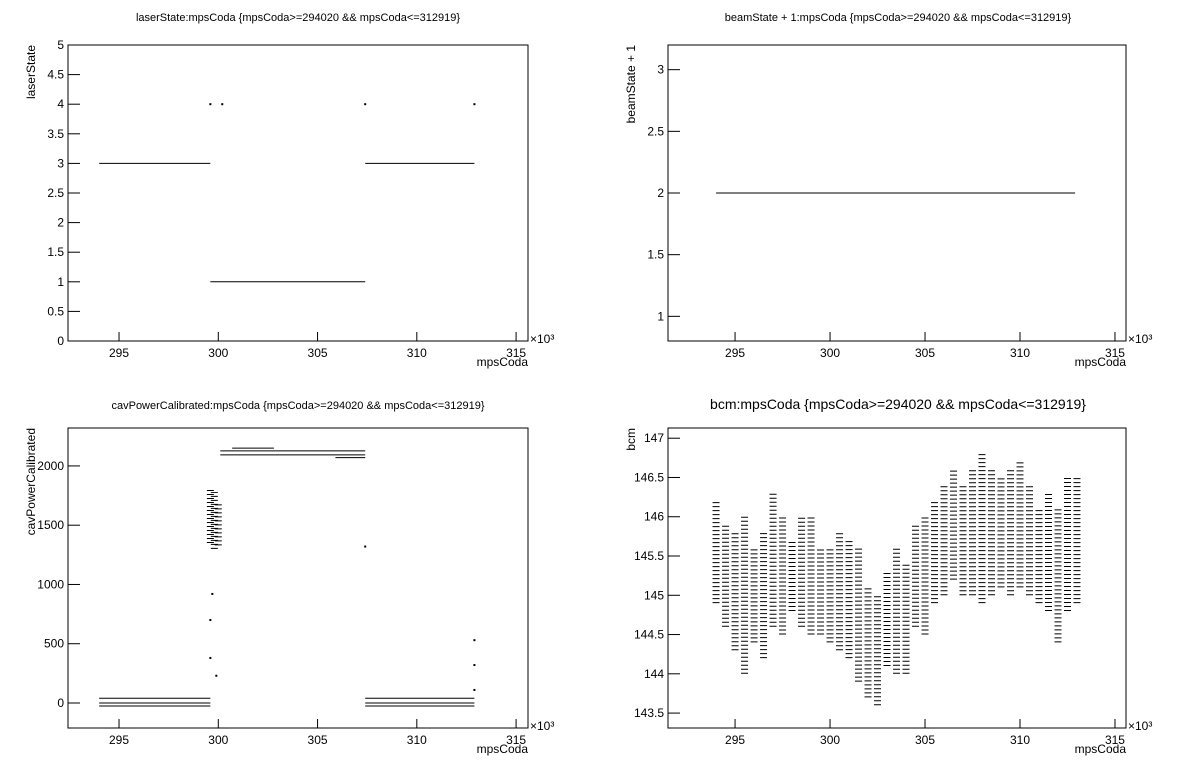 The image size is (1196, 772). Describe the element at coordinates (654, 674) in the screenshot. I see `y-tick-label: 144` at that location.